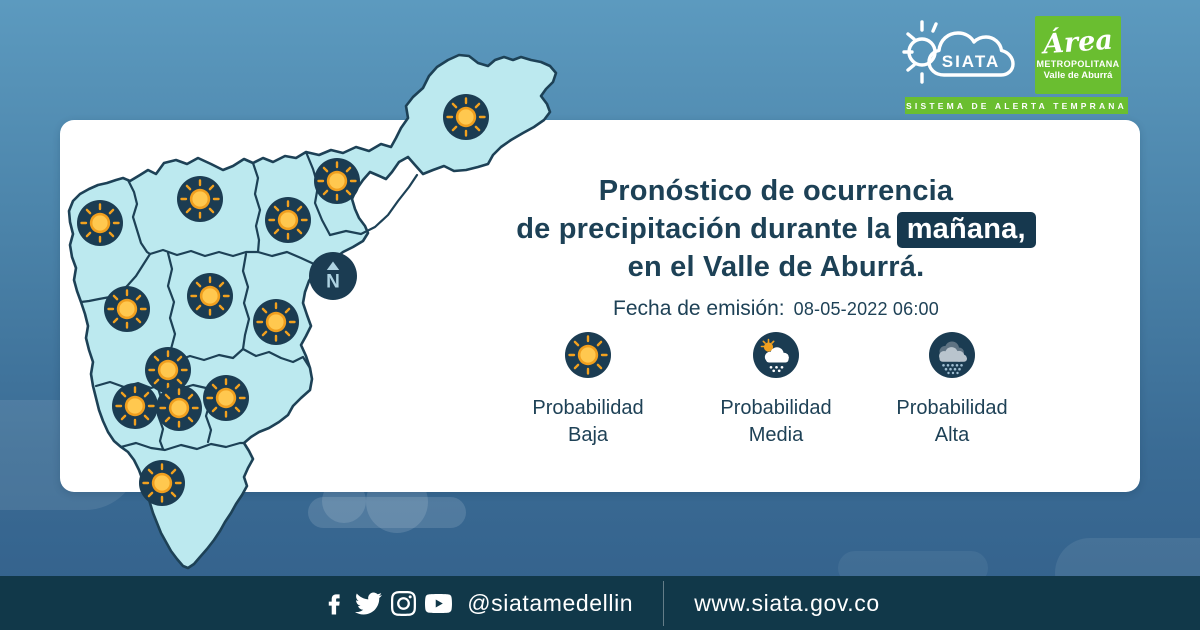 The image size is (1200, 630). Describe the element at coordinates (588, 390) in the screenshot. I see `legend-item-baja: Probabilidad Baja` at that location.